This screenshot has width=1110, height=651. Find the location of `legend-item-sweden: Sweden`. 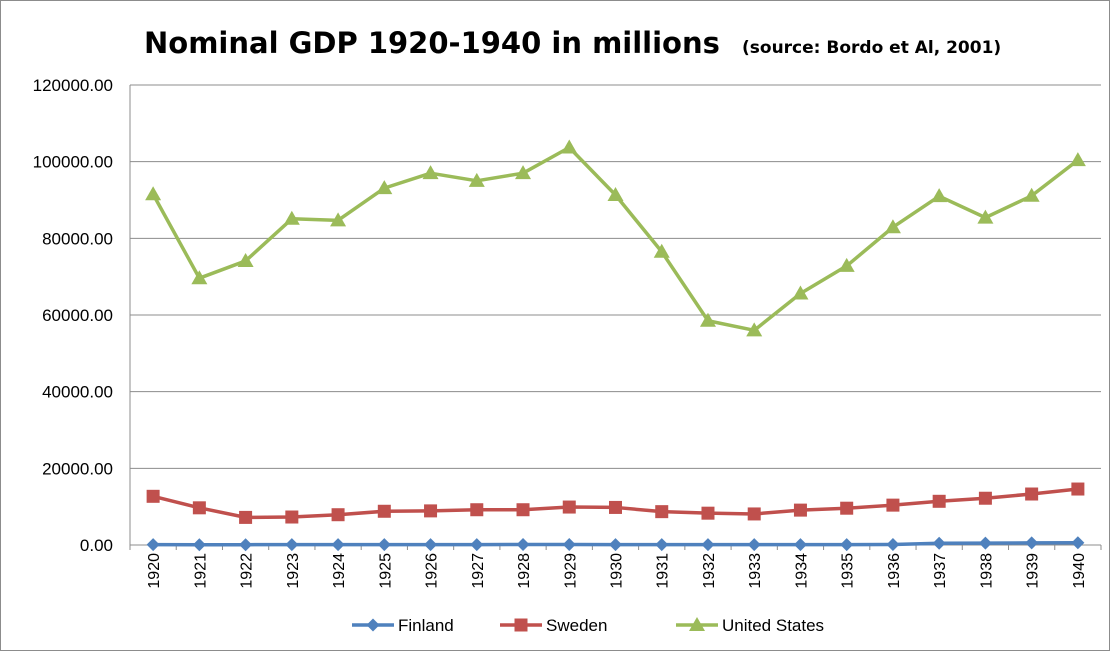

legend-item-sweden: Sweden is located at coordinates (553, 625).